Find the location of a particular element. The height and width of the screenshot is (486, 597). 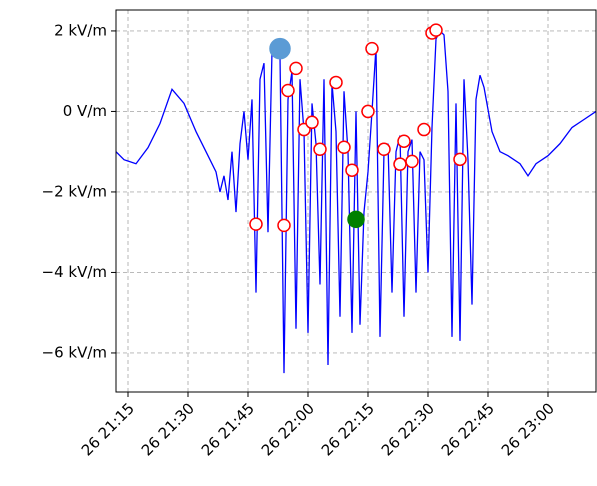

y-tick-label: −2 kV/m is located at coordinates (75, 191).